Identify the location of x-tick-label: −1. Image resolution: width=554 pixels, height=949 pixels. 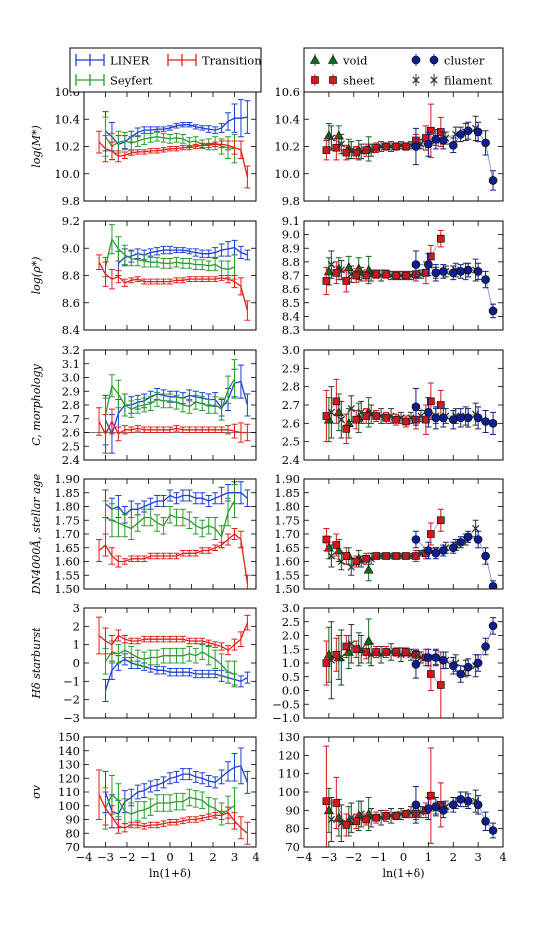
(378, 857).